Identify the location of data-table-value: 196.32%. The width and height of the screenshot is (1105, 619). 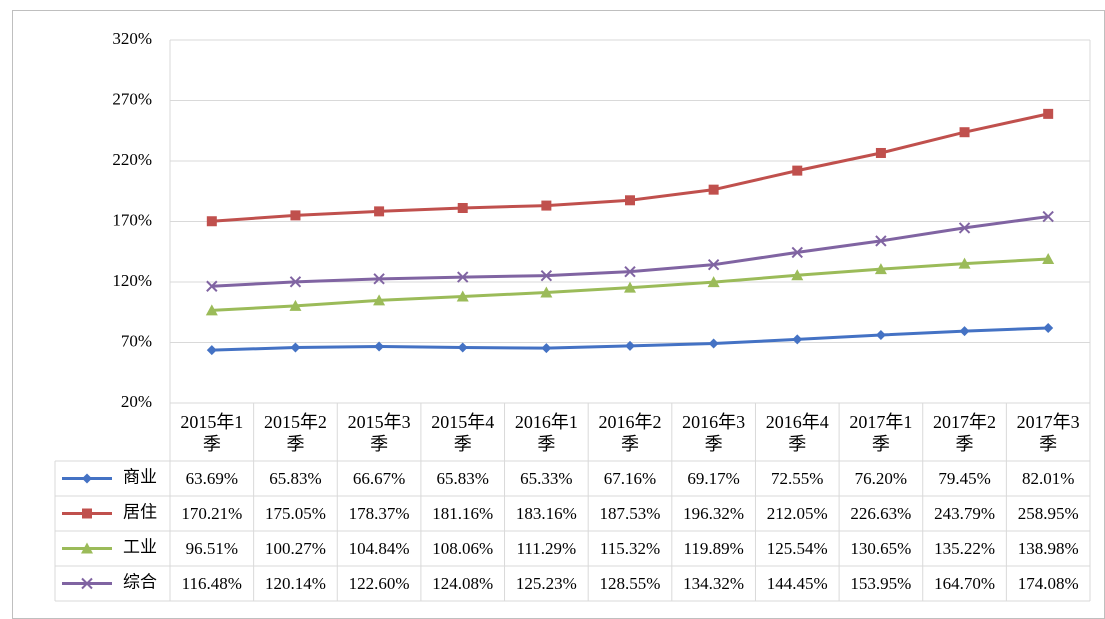
(714, 513).